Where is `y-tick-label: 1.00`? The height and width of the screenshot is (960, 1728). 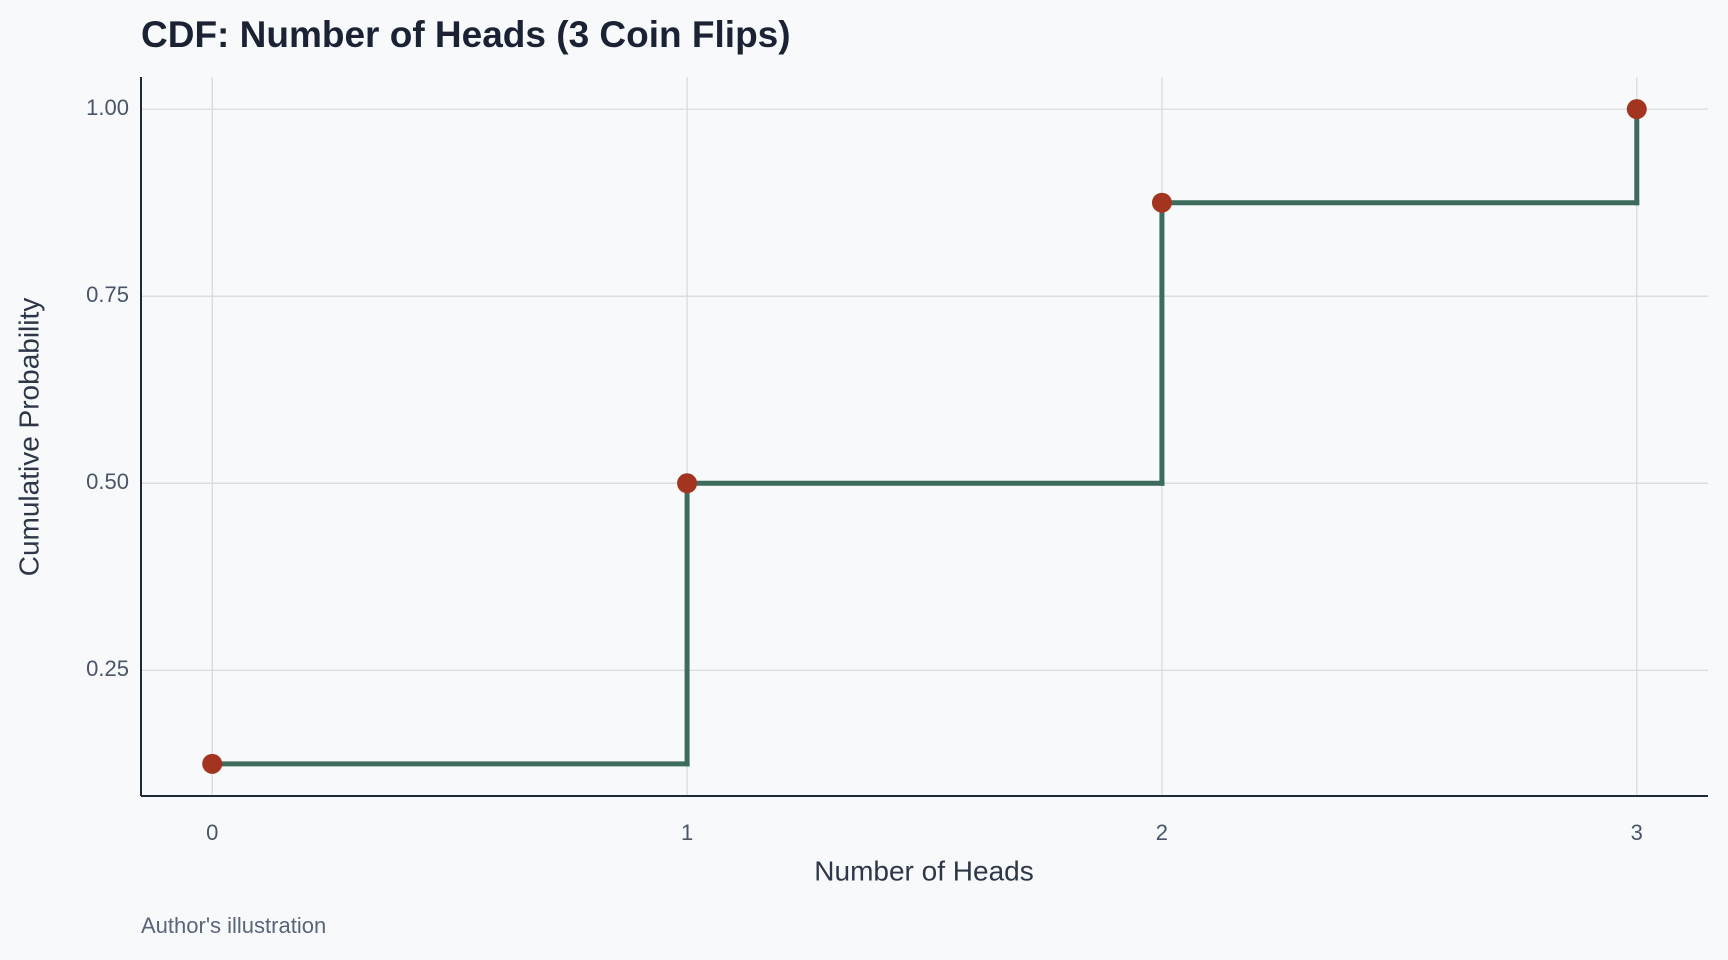 y-tick-label: 1.00 is located at coordinates (107, 107).